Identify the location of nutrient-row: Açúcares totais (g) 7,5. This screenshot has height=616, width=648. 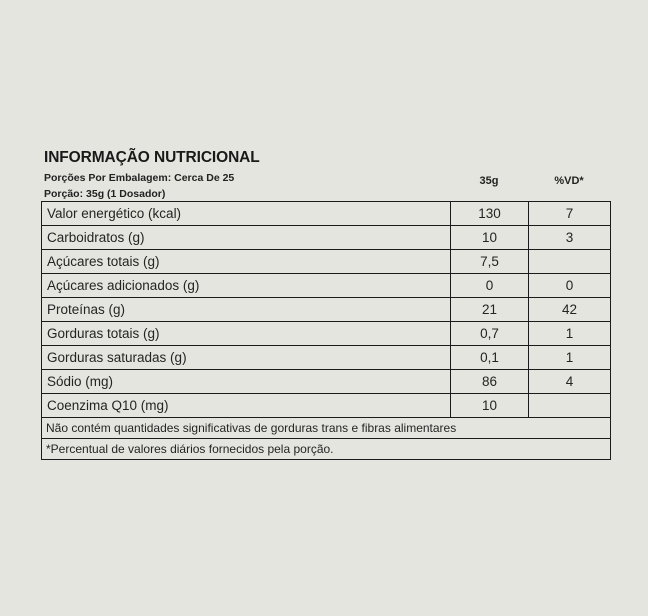
(326, 261).